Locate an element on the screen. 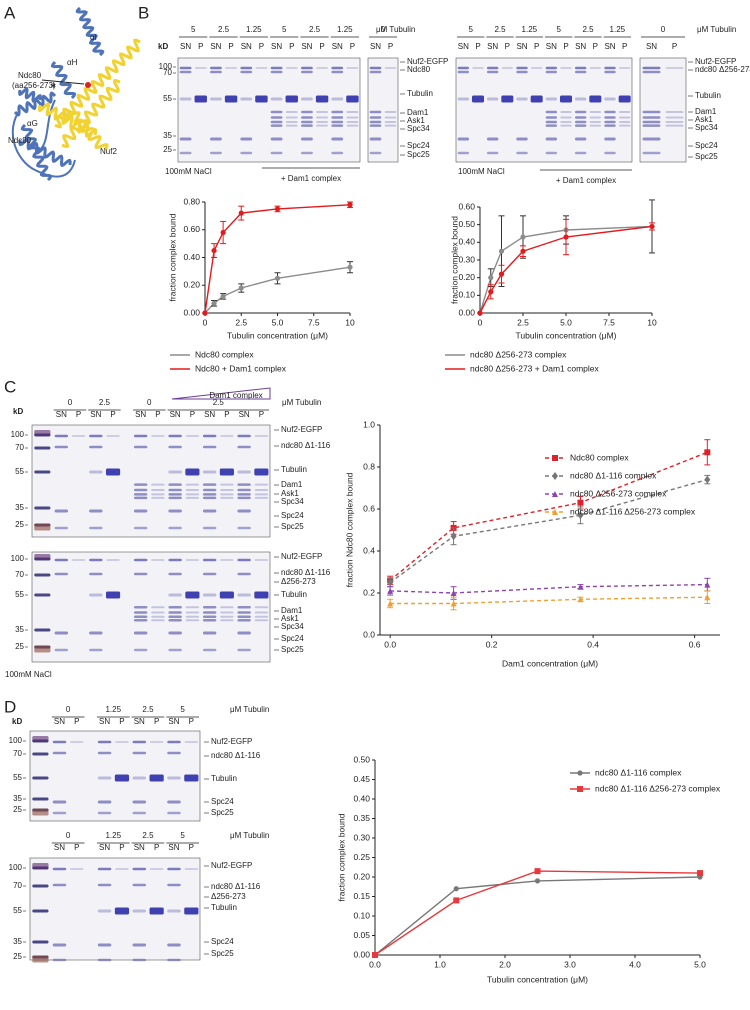 The width and height of the screenshot is (750, 1010). coil is located at coordinates (43, 138).